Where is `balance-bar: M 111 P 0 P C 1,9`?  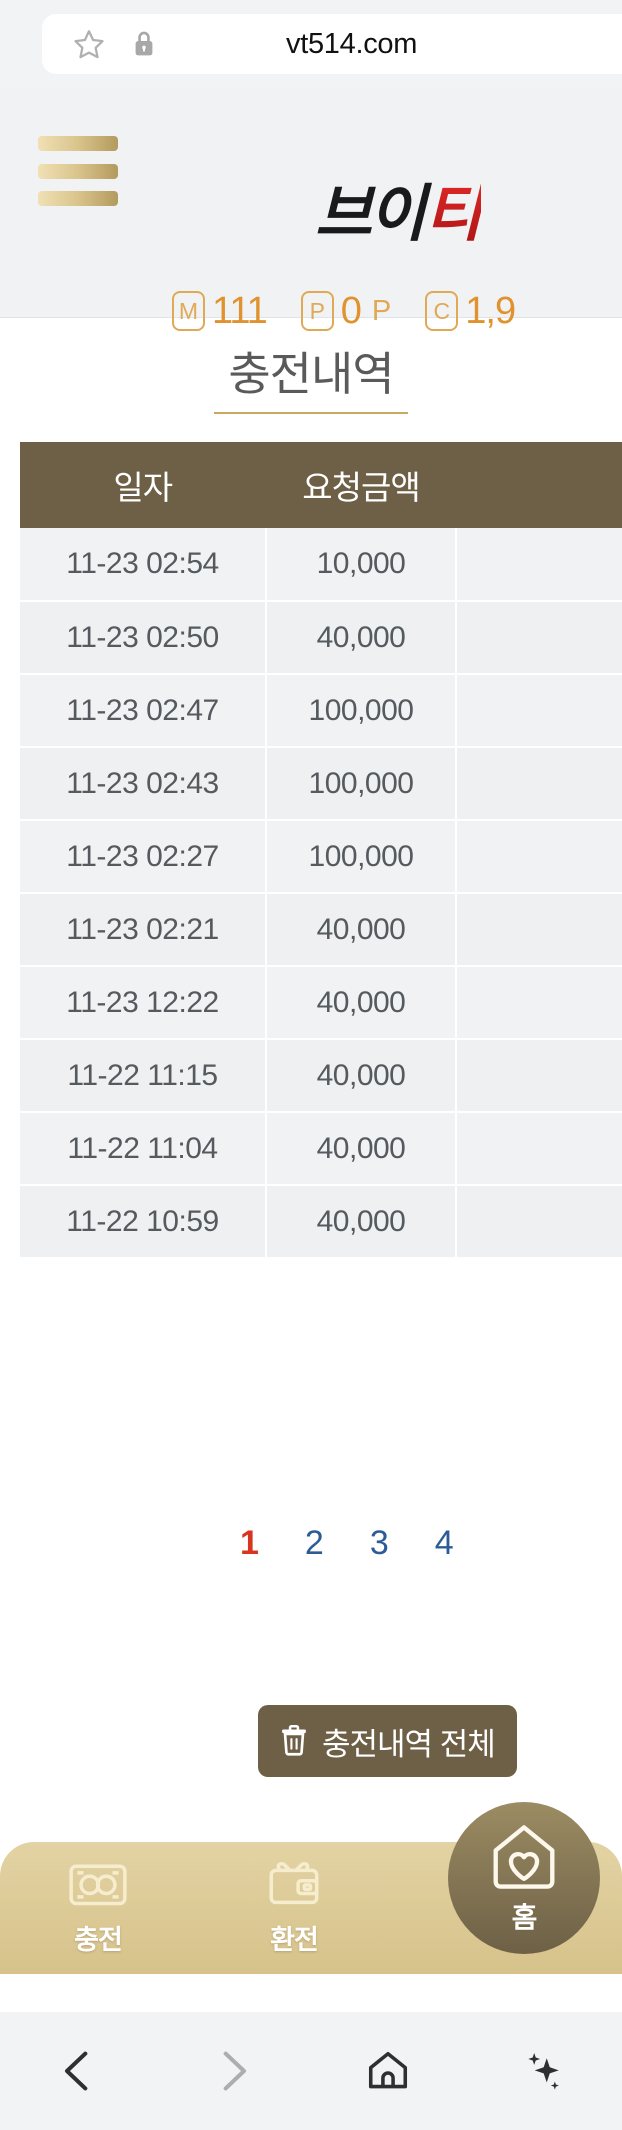 balance-bar: M 111 P 0 P C 1,9 is located at coordinates (311, 311).